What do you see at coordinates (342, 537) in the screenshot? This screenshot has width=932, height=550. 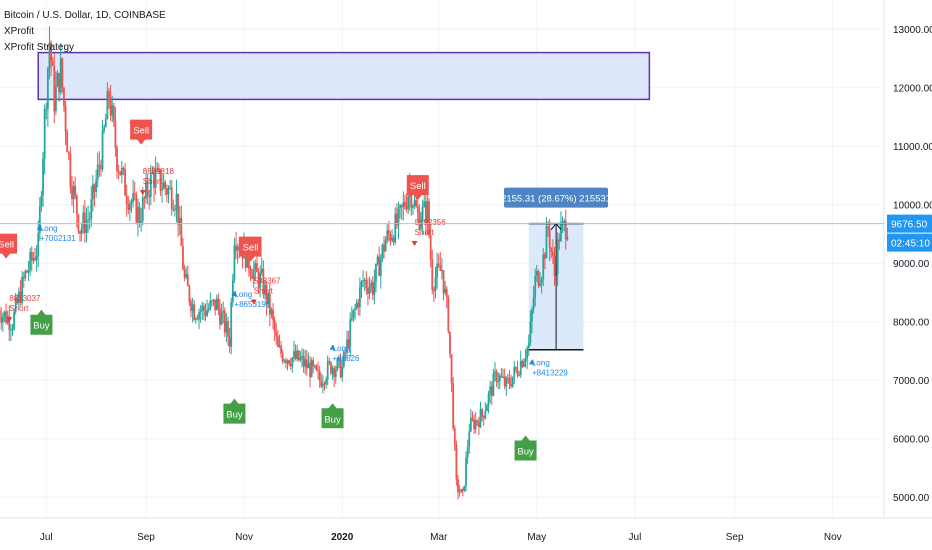 I see `x-tick-label: 2020` at bounding box center [342, 537].